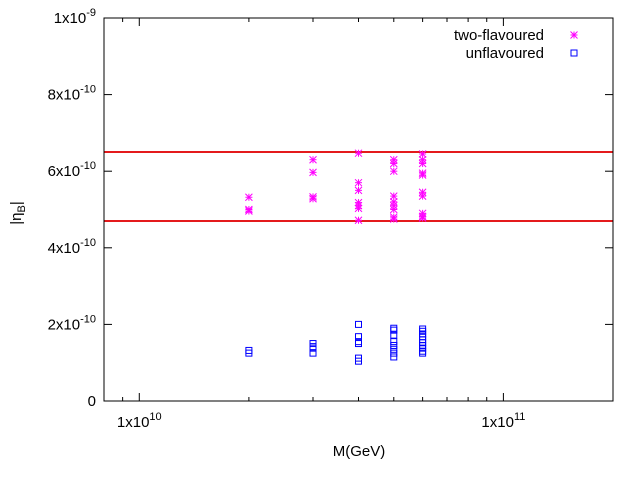 This screenshot has width=640, height=480. I want to click on legend-label: two-flavoured, so click(499, 35).